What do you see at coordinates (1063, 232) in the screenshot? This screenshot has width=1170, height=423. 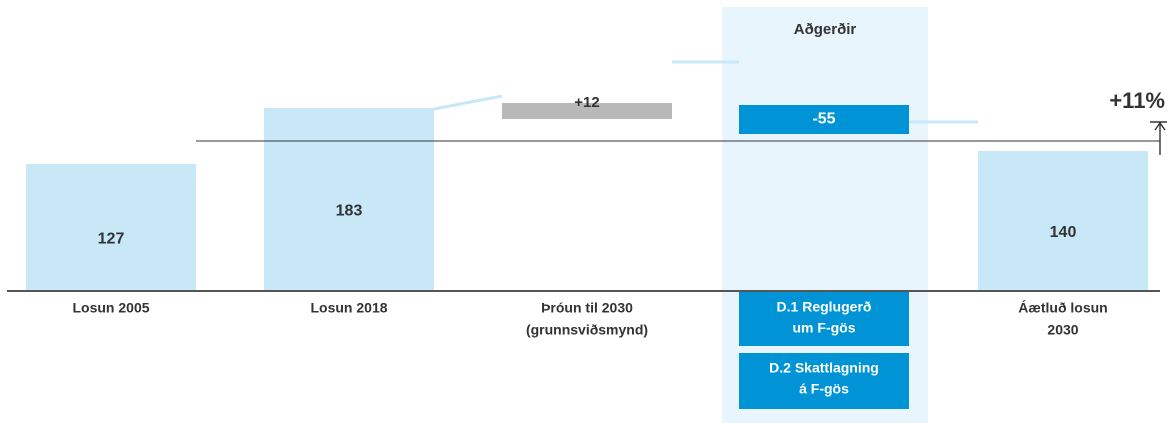 I see `data-label-5: 140` at bounding box center [1063, 232].